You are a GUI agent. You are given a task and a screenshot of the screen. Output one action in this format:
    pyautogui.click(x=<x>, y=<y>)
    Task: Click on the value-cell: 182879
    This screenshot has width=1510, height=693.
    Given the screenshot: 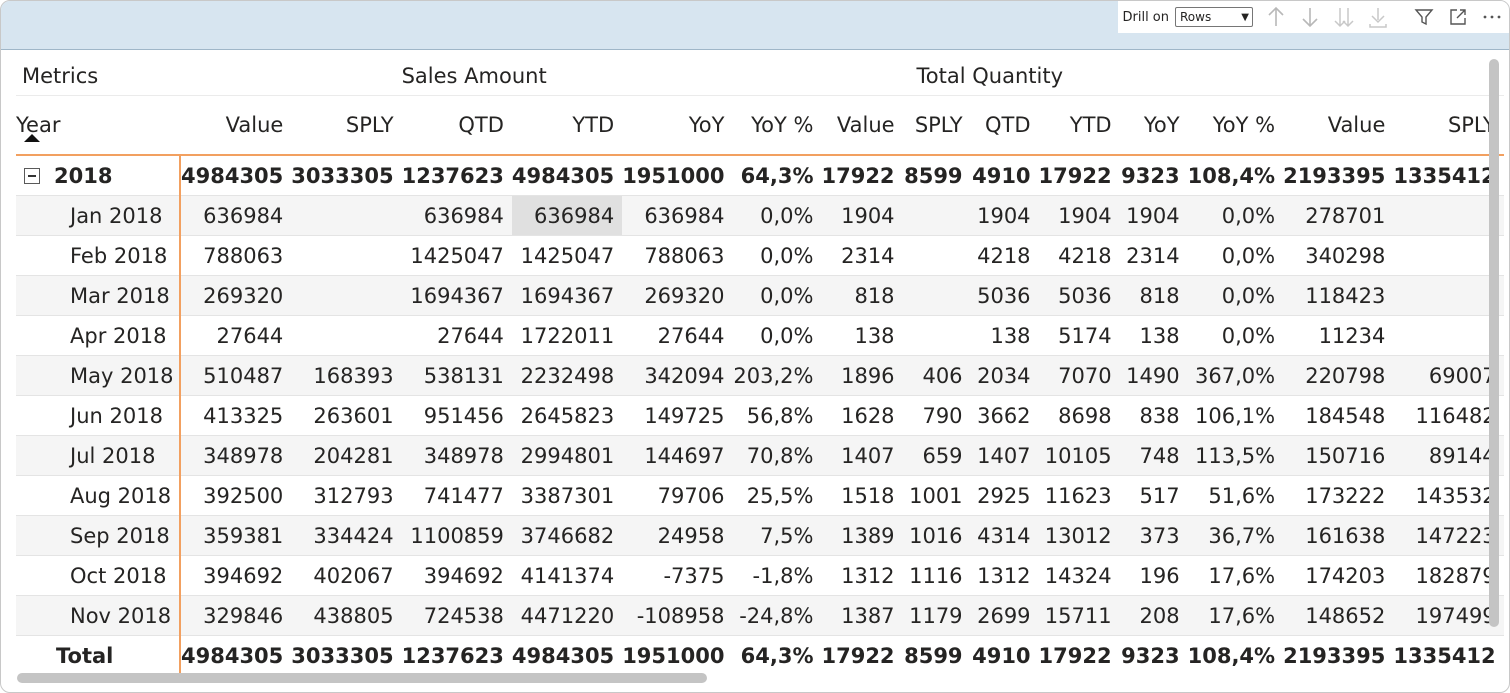 What is the action you would take?
    pyautogui.click(x=1448, y=575)
    